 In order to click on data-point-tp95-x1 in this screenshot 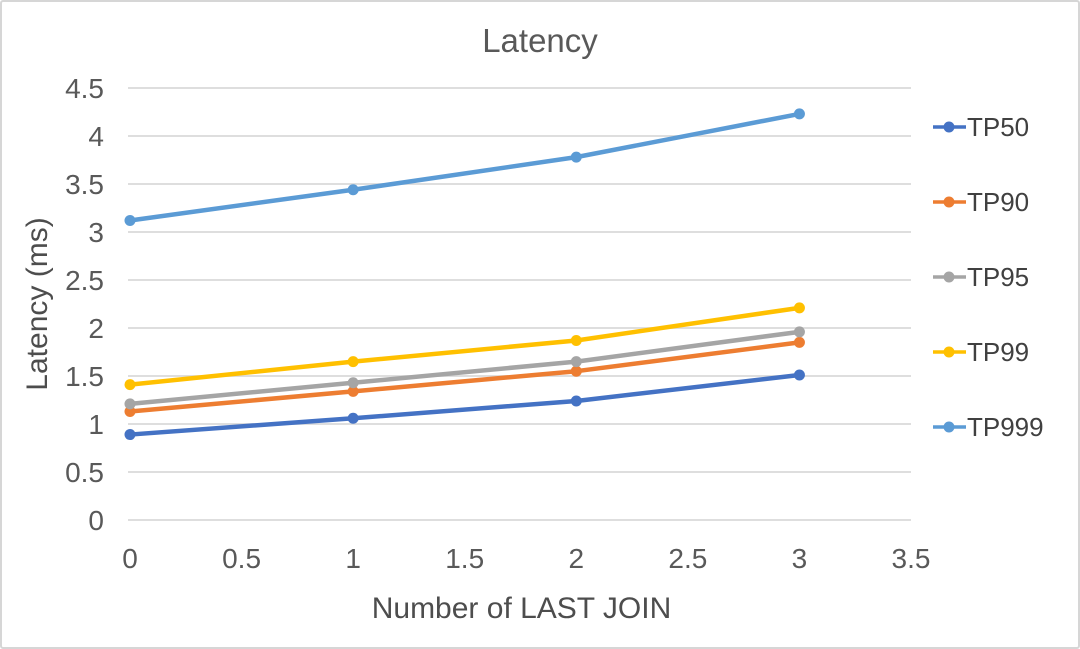, I will do `click(353, 383)`.